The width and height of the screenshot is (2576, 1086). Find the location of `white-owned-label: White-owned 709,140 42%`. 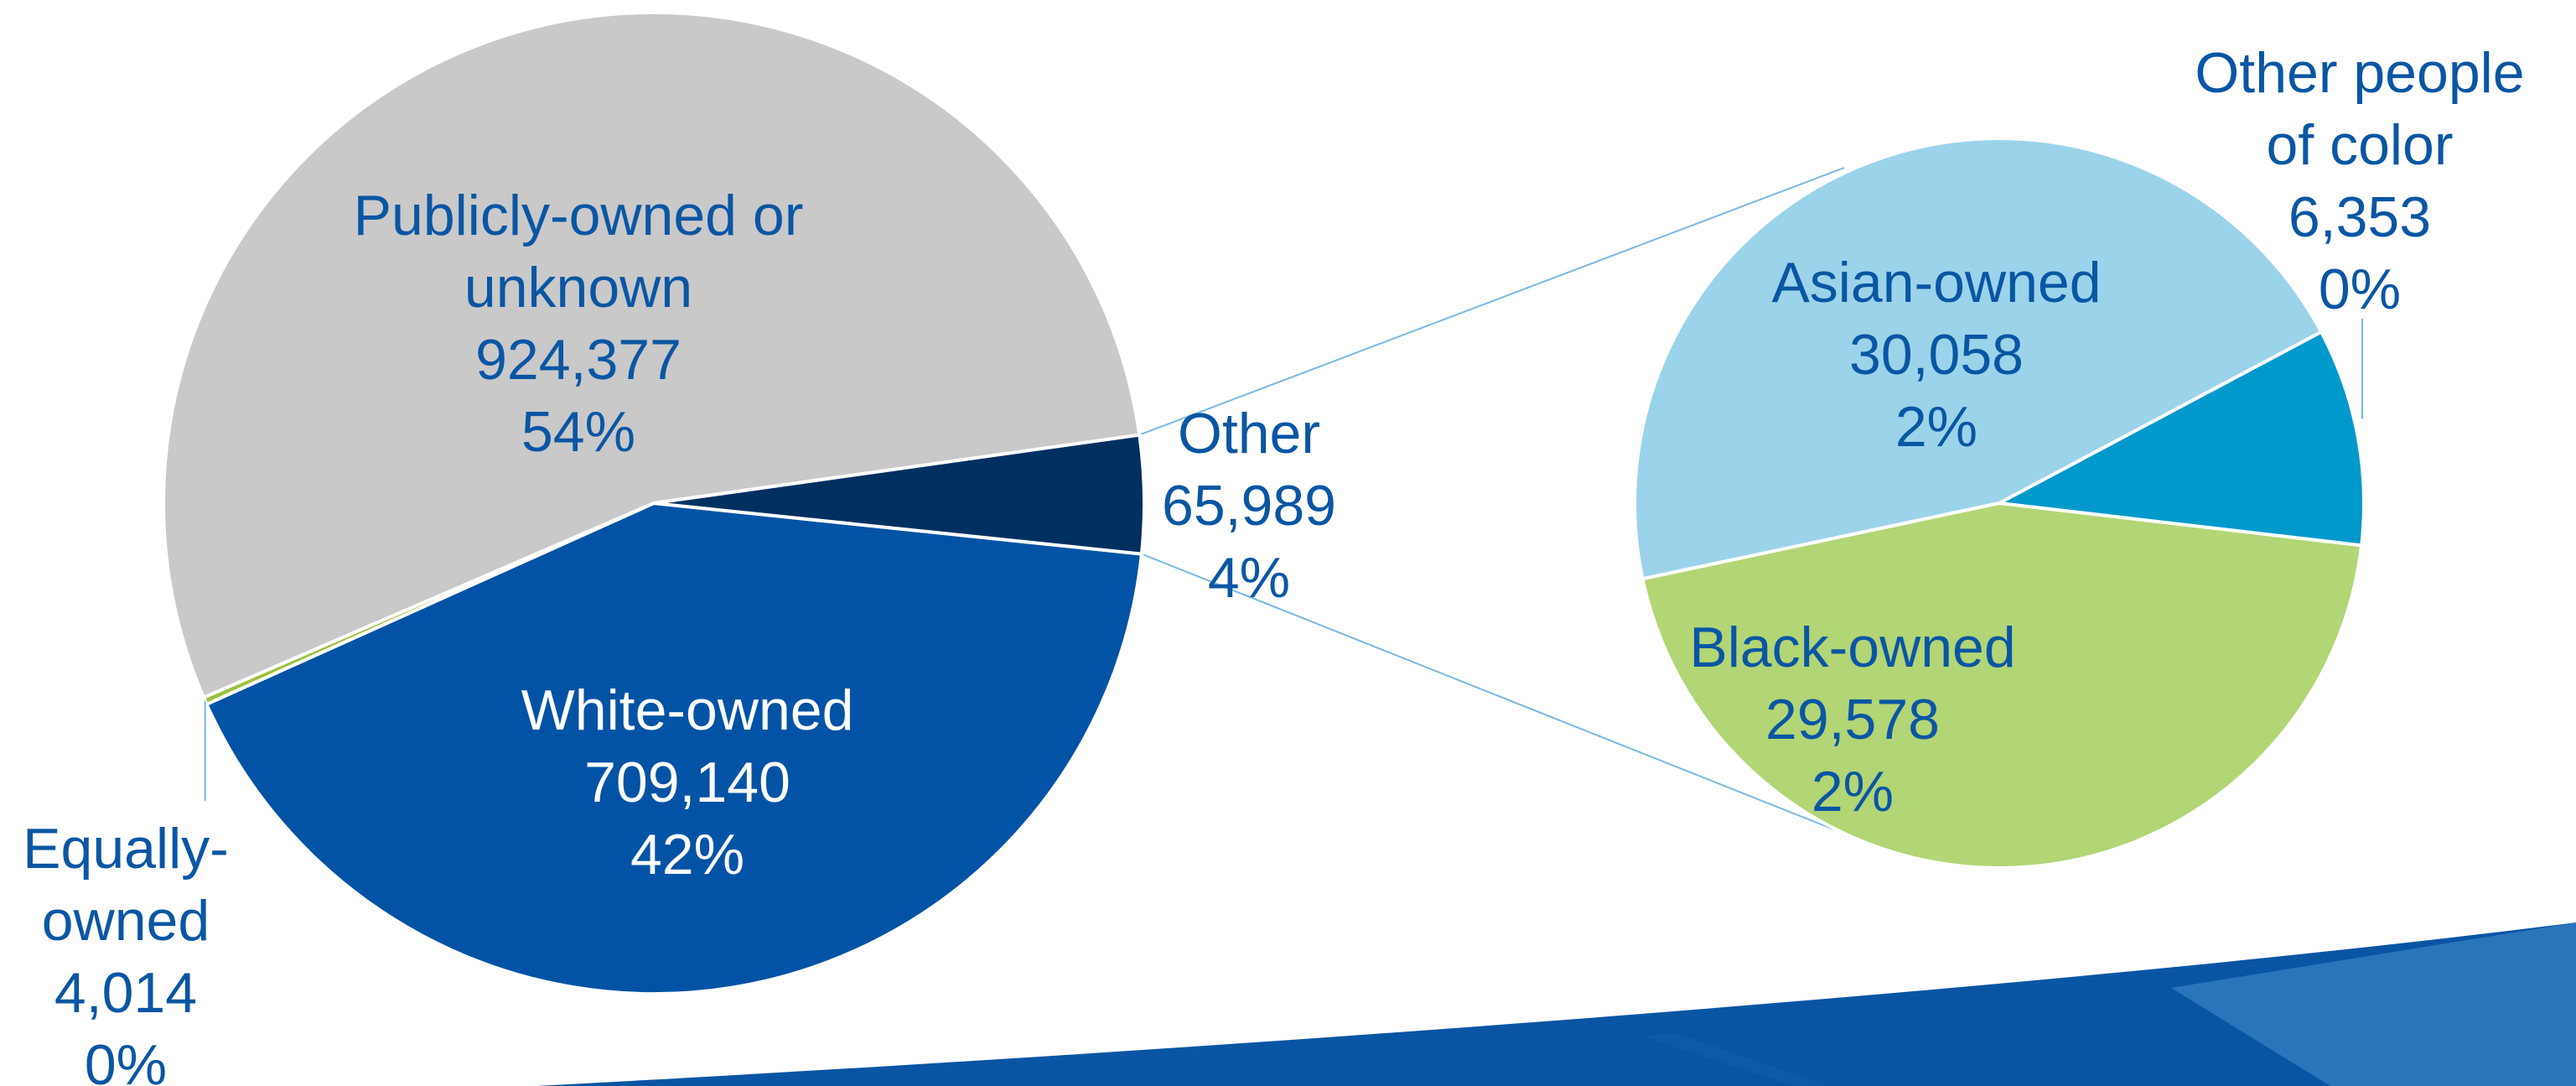

white-owned-label: White-owned 709,140 42% is located at coordinates (687, 782).